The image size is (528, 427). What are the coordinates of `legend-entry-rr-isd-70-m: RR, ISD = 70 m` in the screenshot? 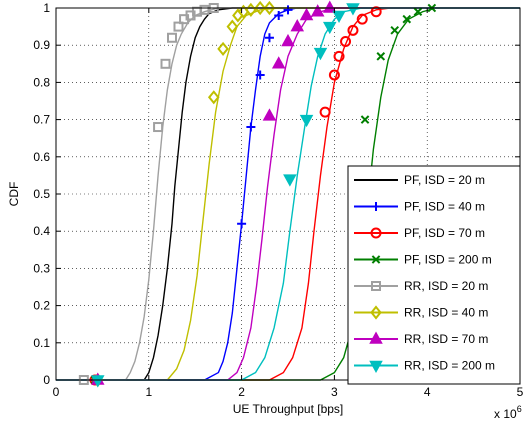 It's located at (421, 338).